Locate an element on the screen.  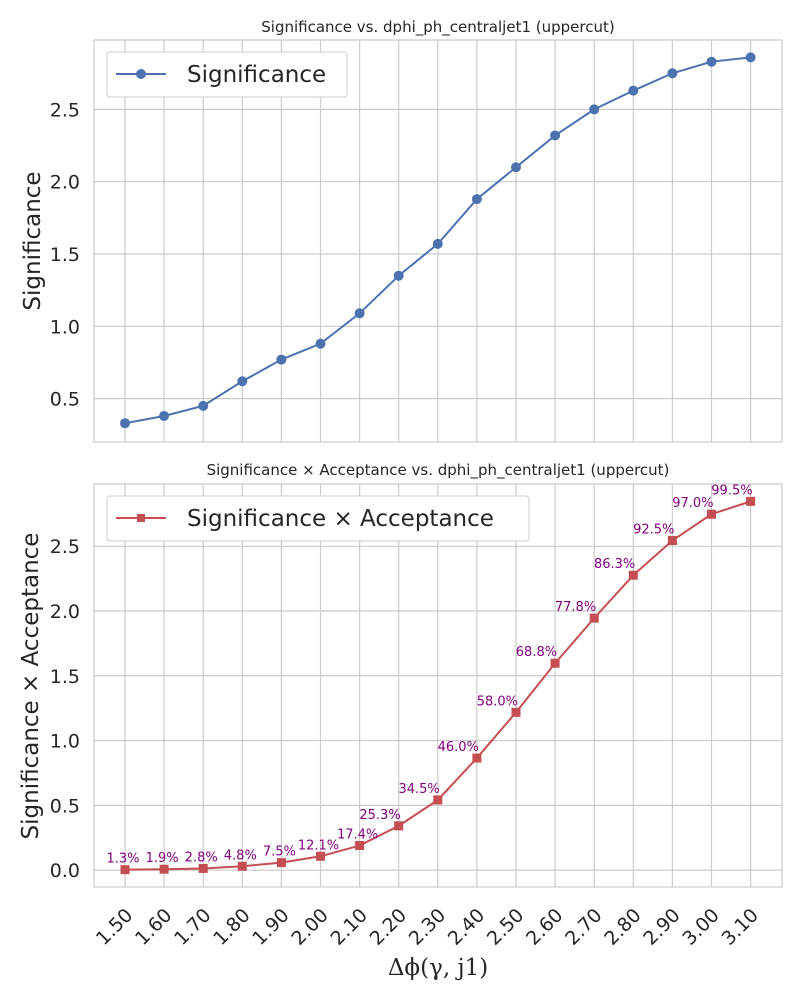
bottom-legend-label: Significance × Acceptance is located at coordinates (340, 519).